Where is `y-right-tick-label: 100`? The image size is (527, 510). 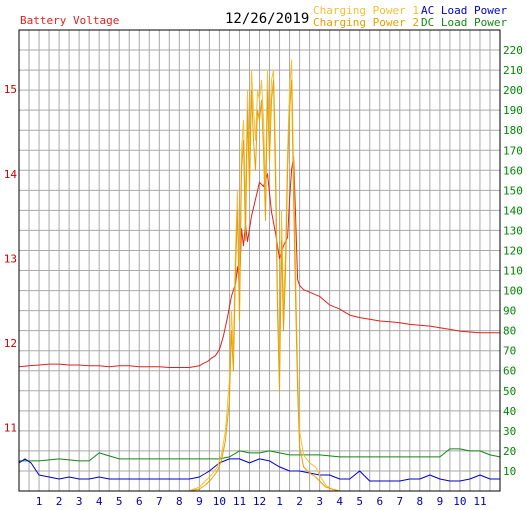 y-right-tick-label: 100 is located at coordinates (513, 291).